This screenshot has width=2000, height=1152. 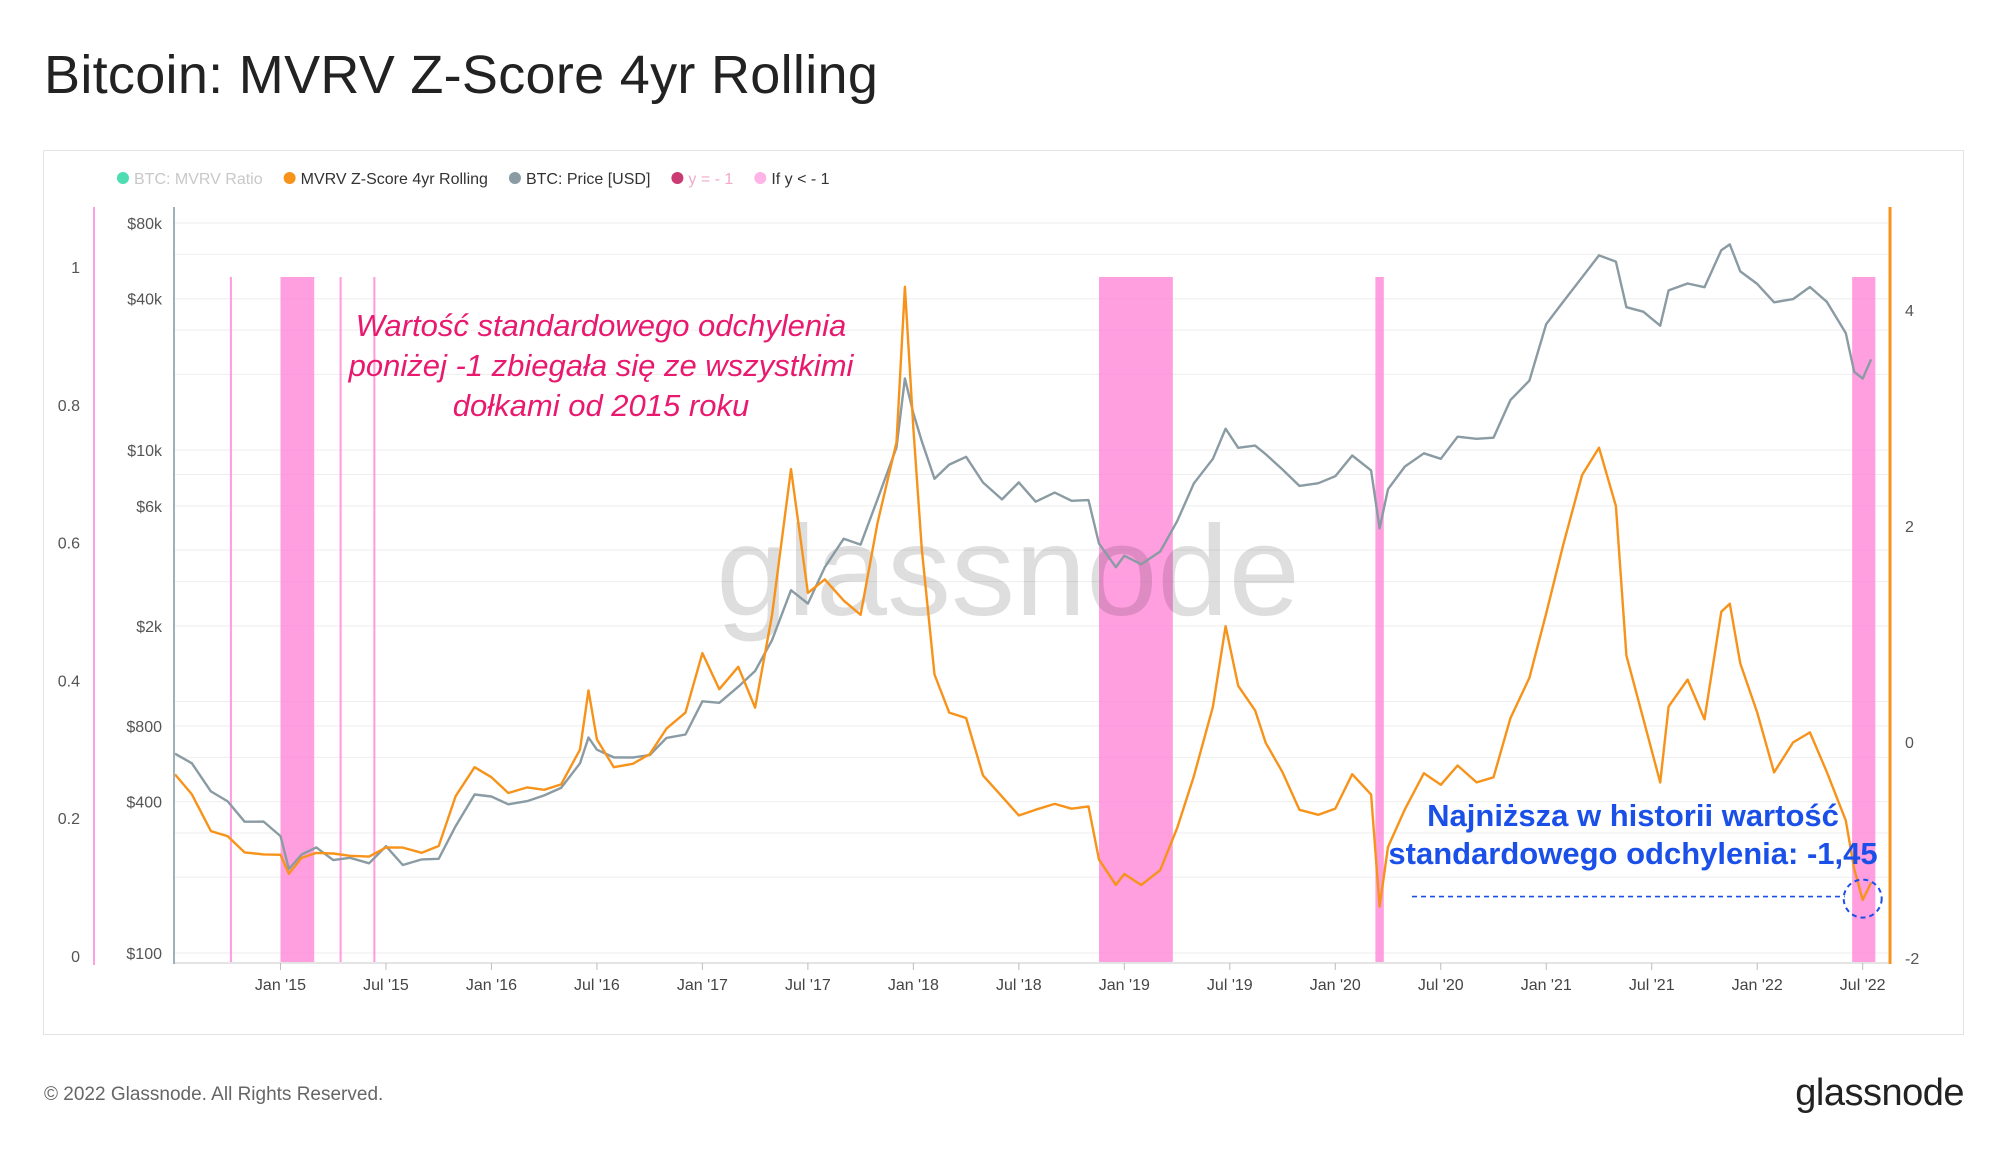 I want to click on legend-item: BTC: Price [USD], so click(x=579, y=179).